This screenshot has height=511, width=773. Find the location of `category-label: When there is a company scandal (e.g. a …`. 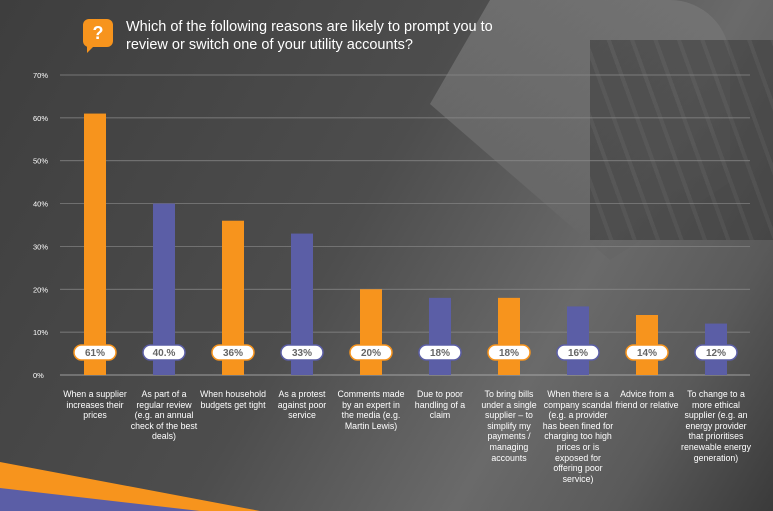

category-label: When there is a company scandal (e.g. a … is located at coordinates (578, 436).